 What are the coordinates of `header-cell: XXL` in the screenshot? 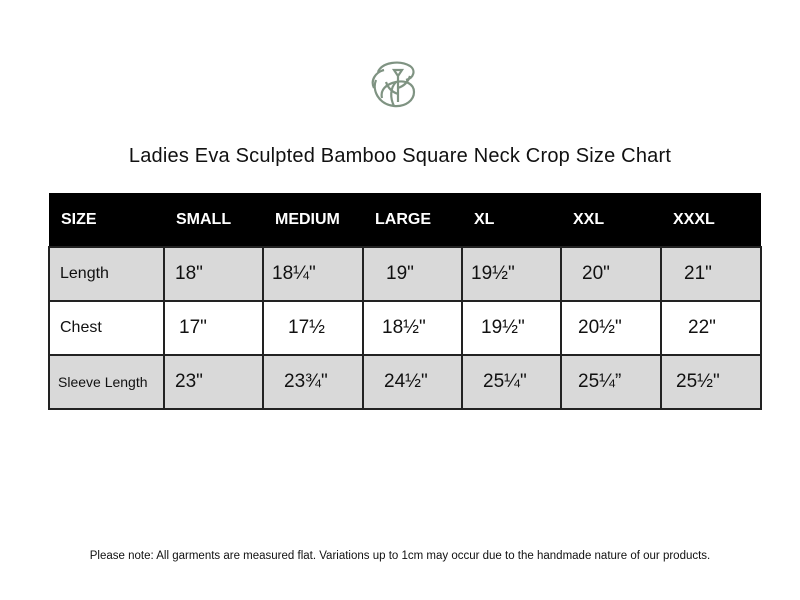 It's located at (611, 220).